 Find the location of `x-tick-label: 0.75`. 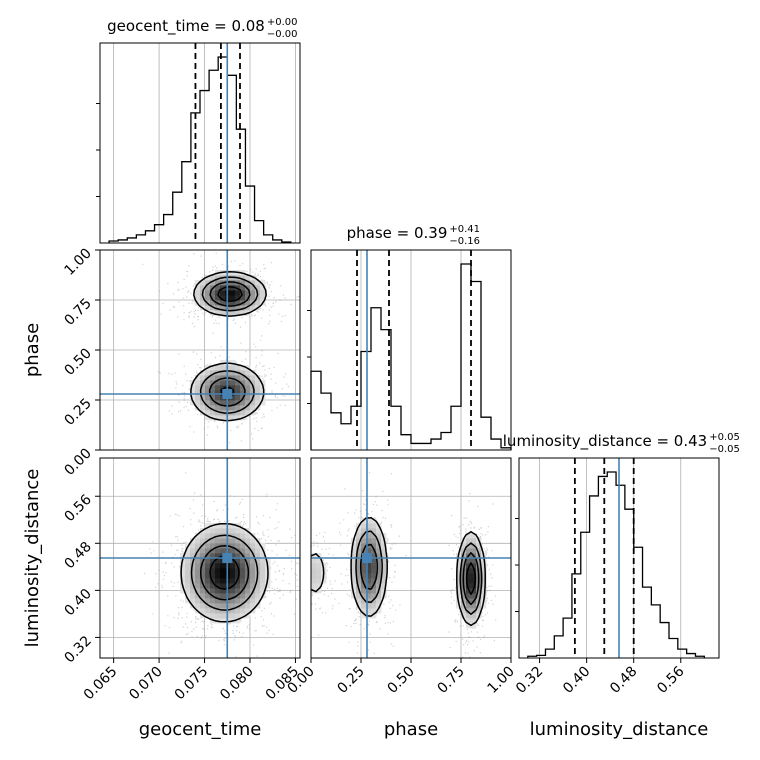

x-tick-label: 0.75 is located at coordinates (450, 680).